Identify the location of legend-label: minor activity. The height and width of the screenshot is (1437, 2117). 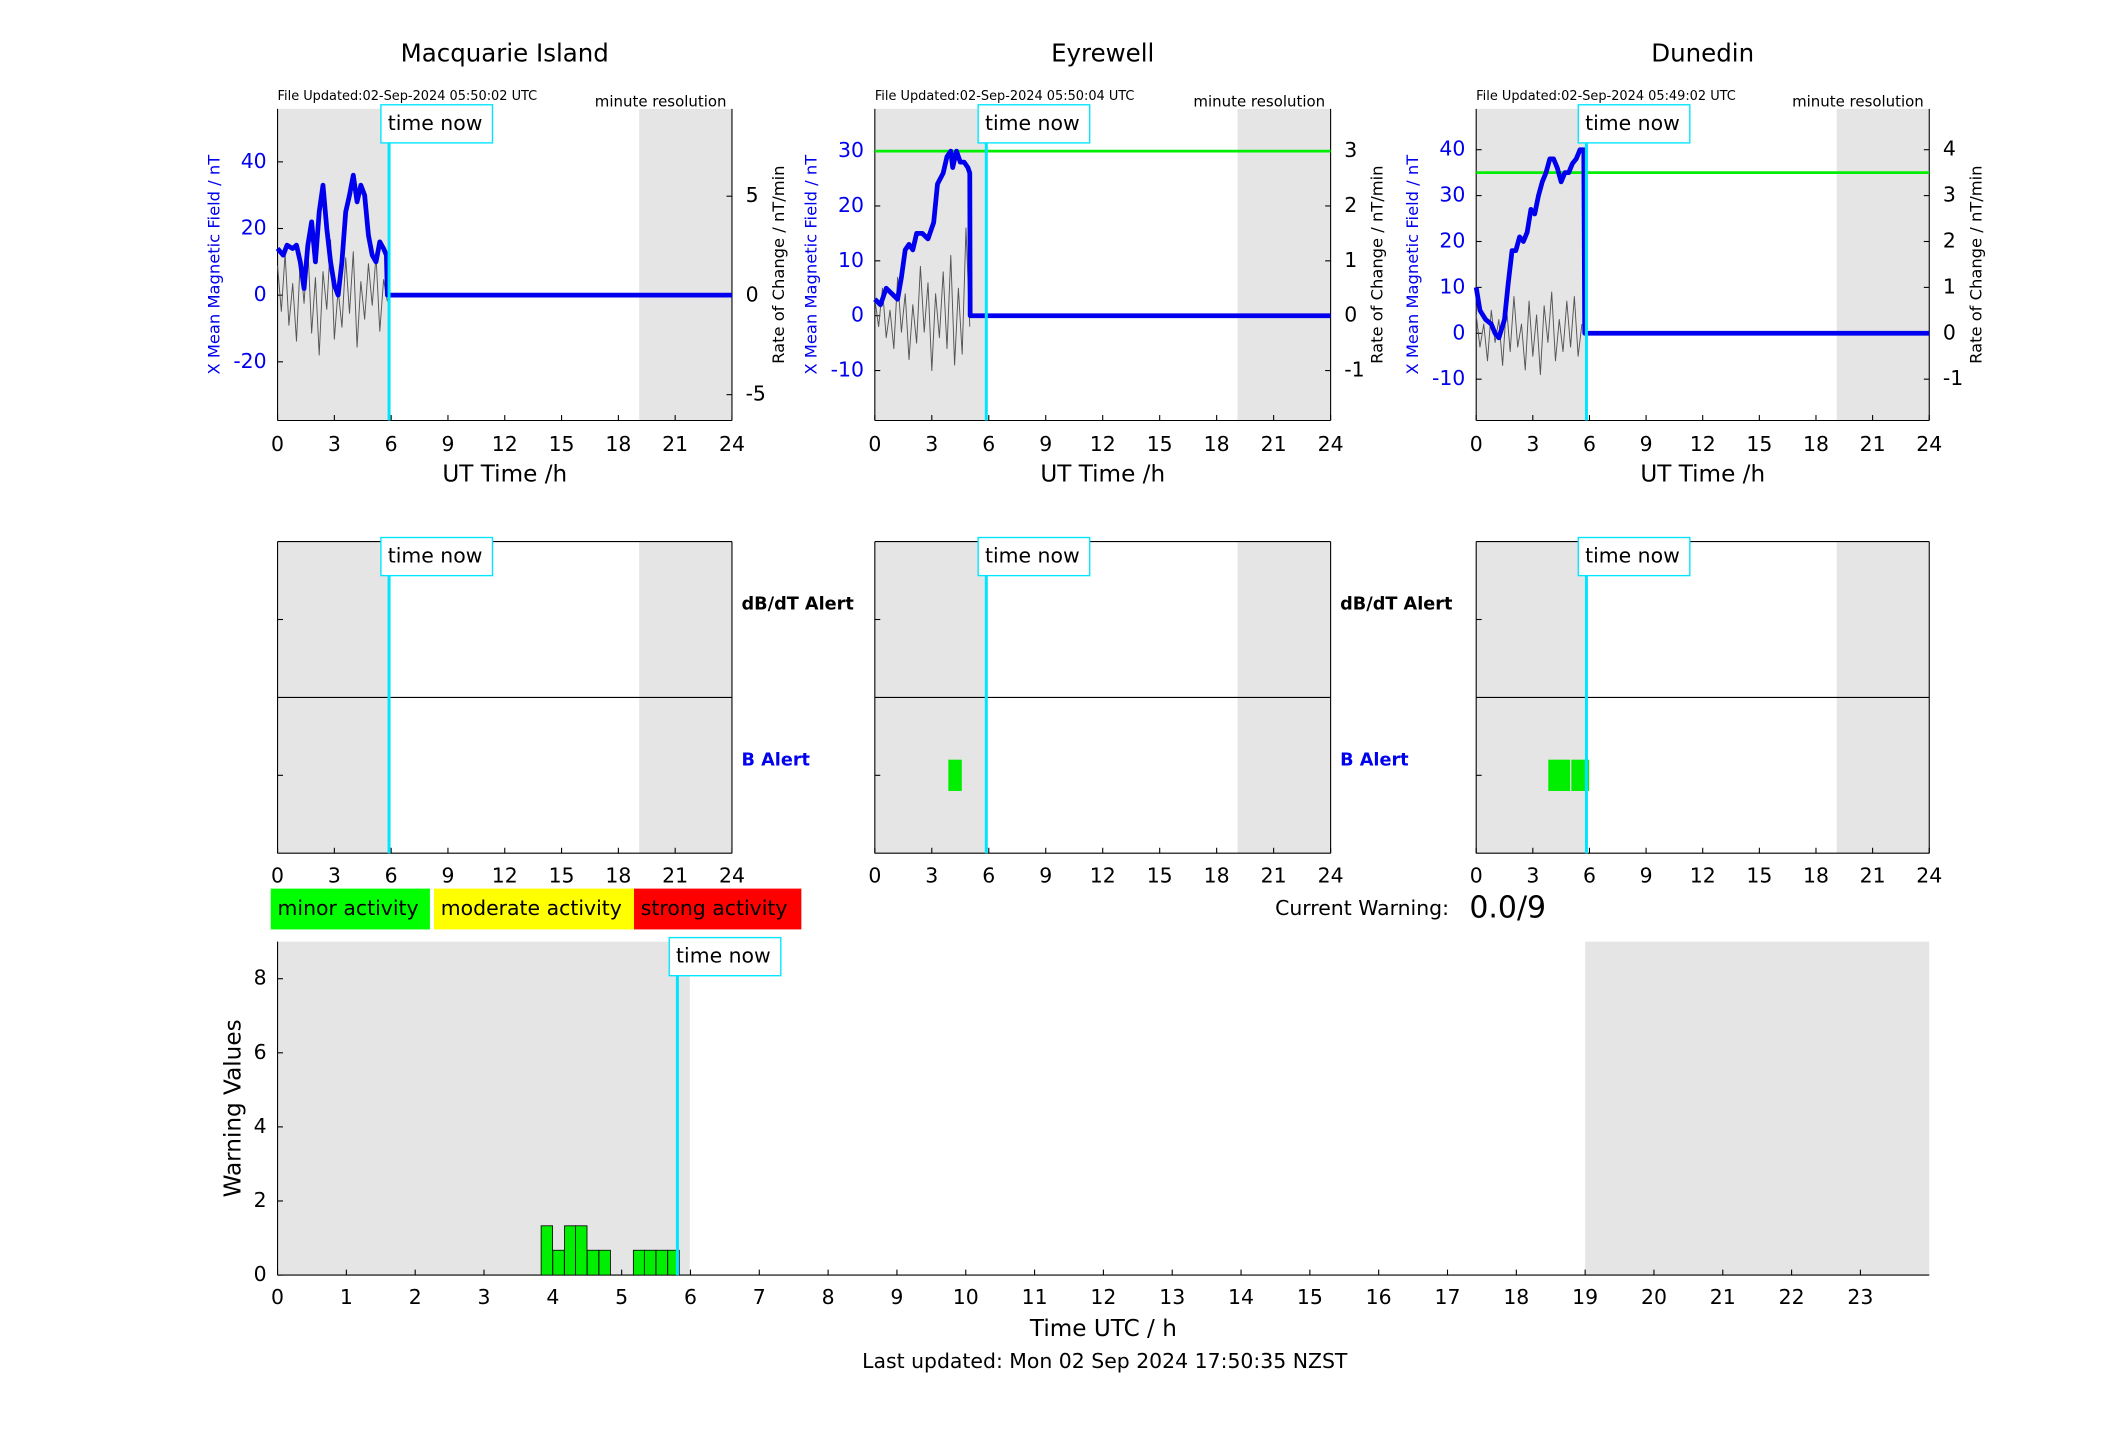
(348, 908).